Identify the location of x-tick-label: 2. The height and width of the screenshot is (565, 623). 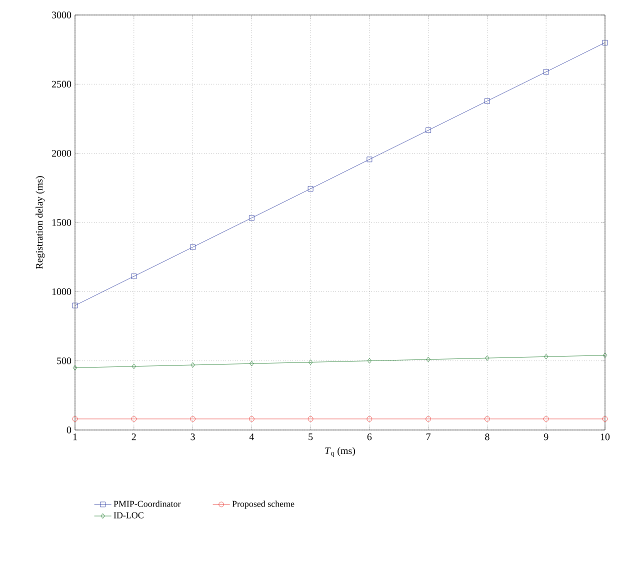
(134, 437).